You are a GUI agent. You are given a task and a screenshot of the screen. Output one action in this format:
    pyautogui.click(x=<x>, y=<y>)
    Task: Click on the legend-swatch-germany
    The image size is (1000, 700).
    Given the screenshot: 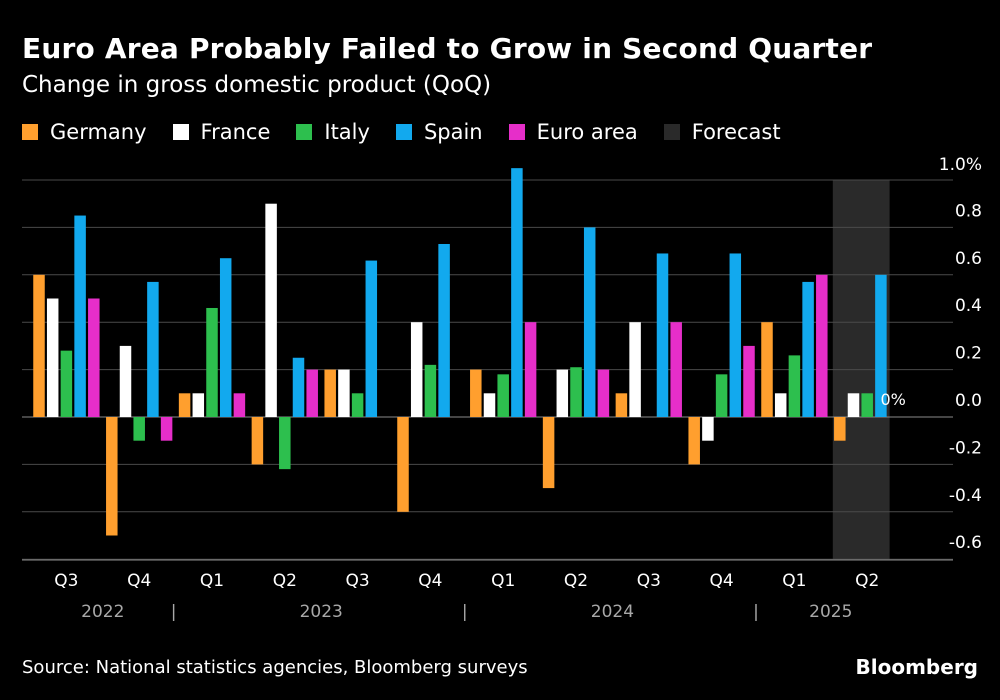 What is the action you would take?
    pyautogui.click(x=30, y=132)
    